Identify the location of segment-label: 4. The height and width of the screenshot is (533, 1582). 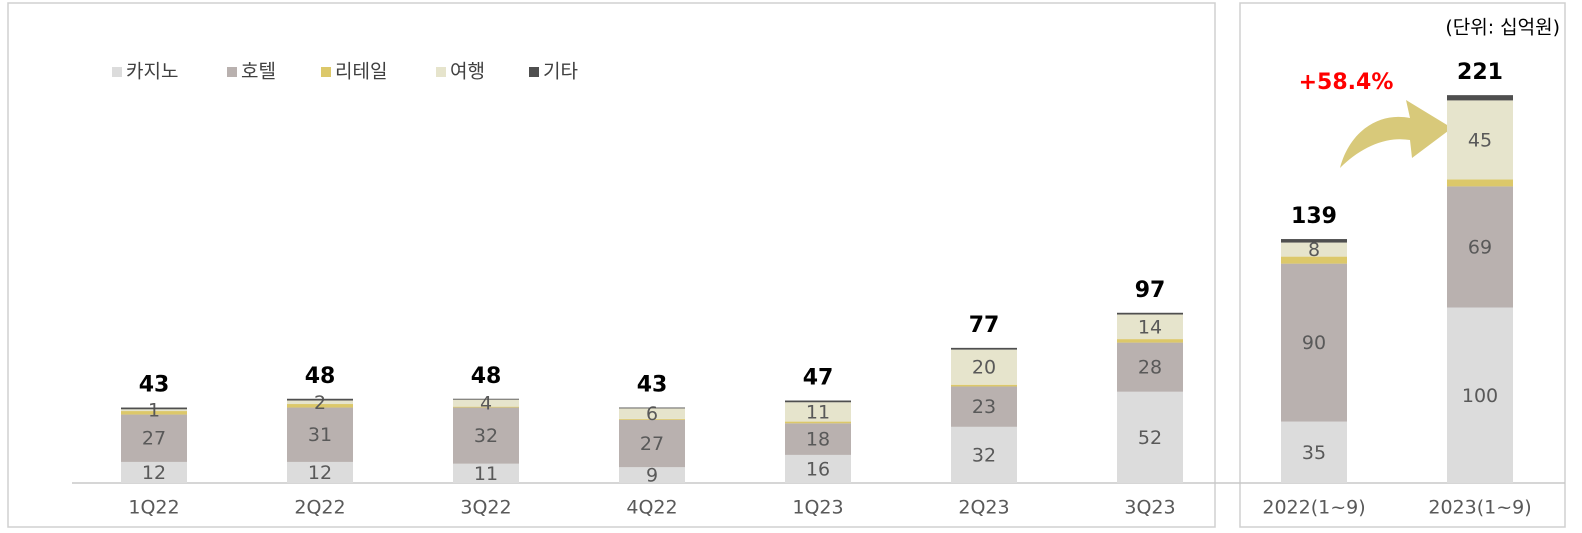
(486, 404).